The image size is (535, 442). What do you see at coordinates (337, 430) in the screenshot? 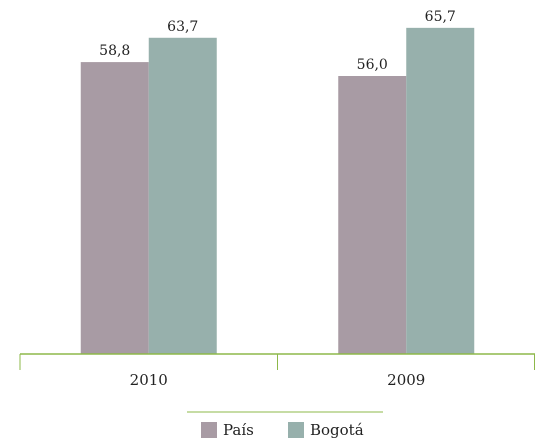
I see `legend-label: Bogotá` at bounding box center [337, 430].